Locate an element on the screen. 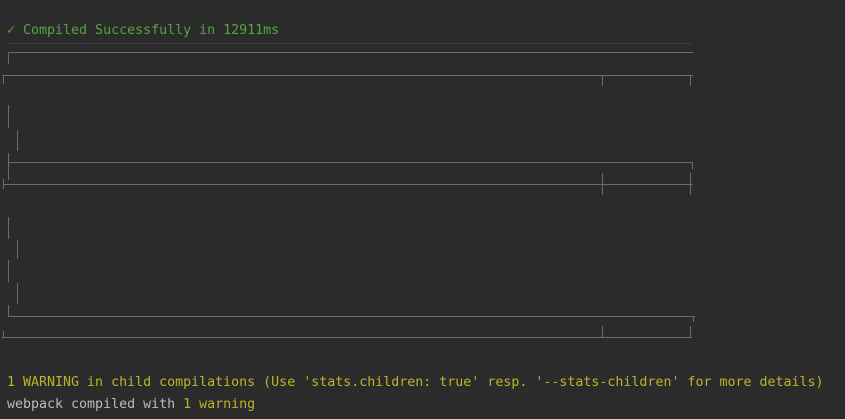 The width and height of the screenshot is (845, 419). compile-success-message: ✓ Compiled Successfully in 12911ms is located at coordinates (143, 30).